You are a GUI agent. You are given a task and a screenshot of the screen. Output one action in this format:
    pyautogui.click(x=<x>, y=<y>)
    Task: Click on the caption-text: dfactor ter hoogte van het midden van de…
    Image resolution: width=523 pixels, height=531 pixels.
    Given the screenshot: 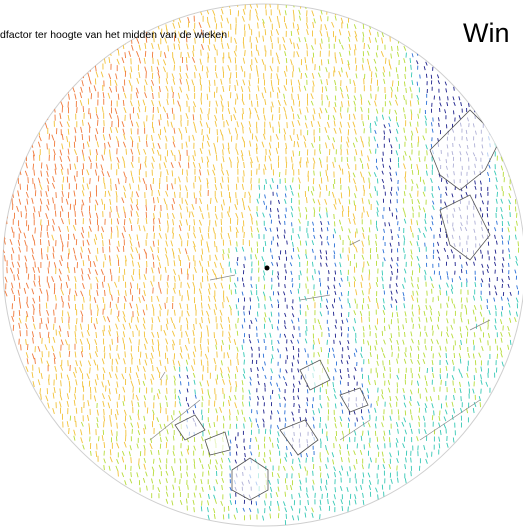 What is the action you would take?
    pyautogui.click(x=114, y=35)
    